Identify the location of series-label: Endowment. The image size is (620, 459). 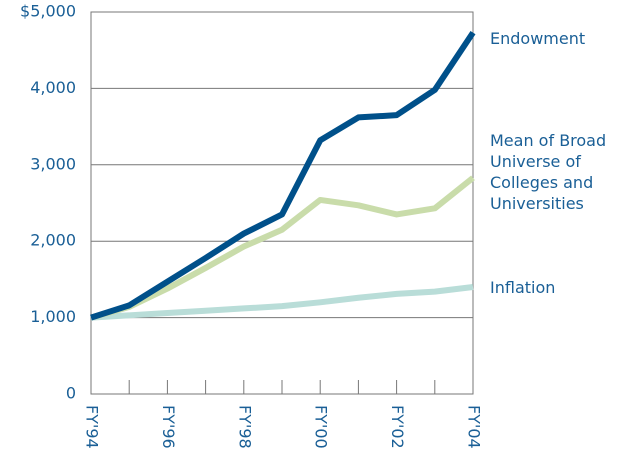
(538, 38).